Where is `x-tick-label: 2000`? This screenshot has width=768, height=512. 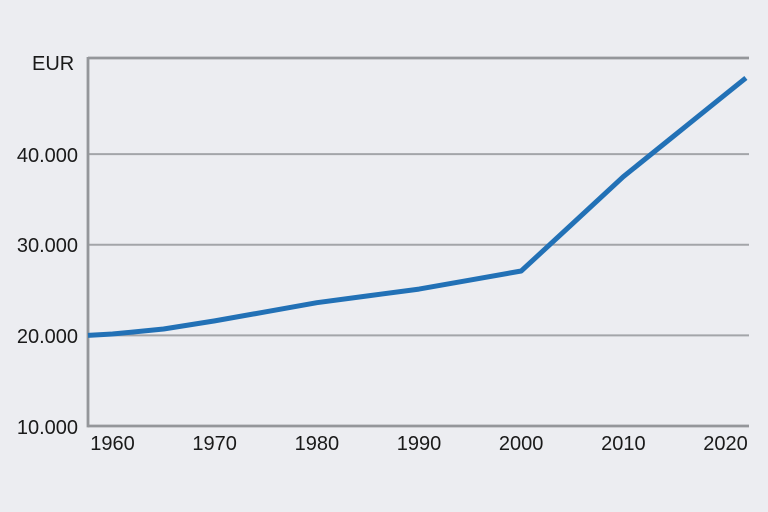 x-tick-label: 2000 is located at coordinates (521, 444).